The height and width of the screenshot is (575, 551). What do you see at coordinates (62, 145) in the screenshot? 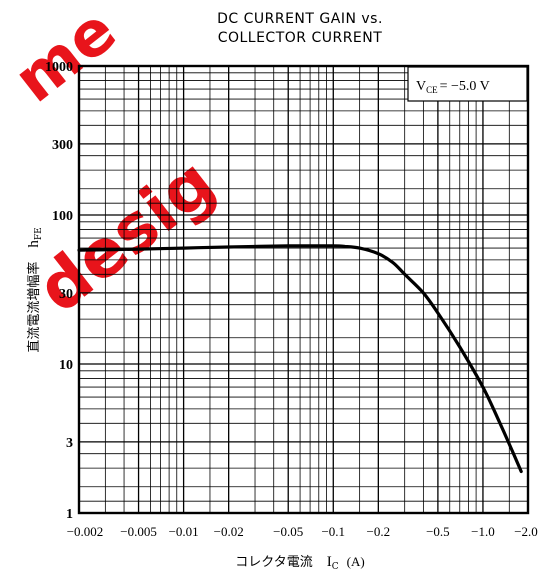
I see `y-tick-label: 300` at bounding box center [62, 145].